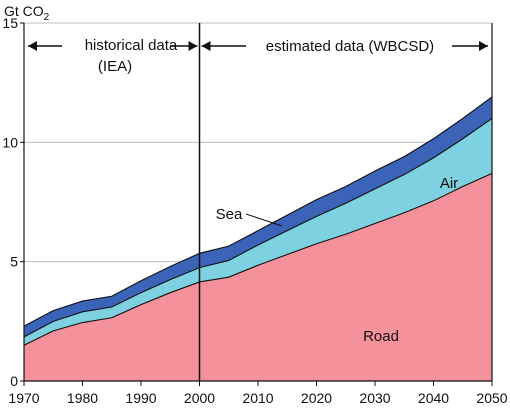 The height and width of the screenshot is (410, 510). Describe the element at coordinates (433, 398) in the screenshot. I see `x-tick-label: 2040` at that location.